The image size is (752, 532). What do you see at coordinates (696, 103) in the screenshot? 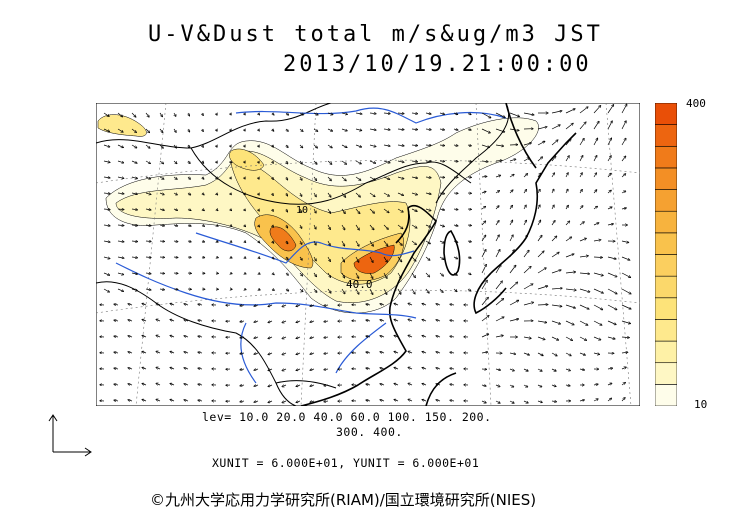
I see `colorbar-max-label: 400` at bounding box center [696, 103].